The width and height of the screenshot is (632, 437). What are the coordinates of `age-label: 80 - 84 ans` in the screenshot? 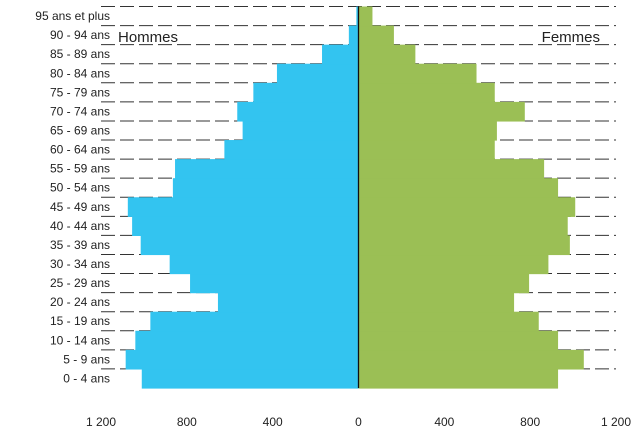 It's located at (80, 73).